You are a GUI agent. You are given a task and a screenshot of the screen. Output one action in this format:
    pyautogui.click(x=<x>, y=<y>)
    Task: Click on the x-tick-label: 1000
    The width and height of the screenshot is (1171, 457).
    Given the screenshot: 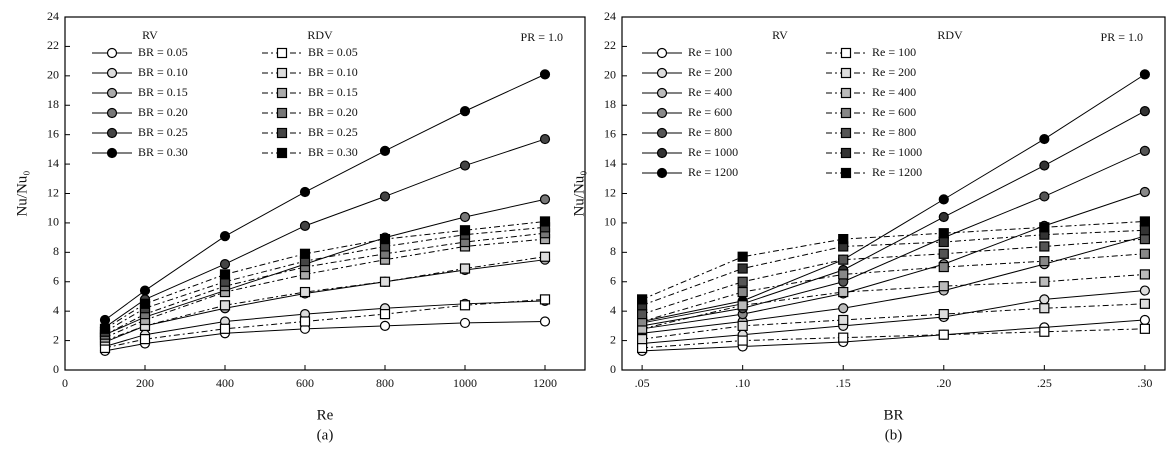 What is the action you would take?
    pyautogui.click(x=465, y=383)
    